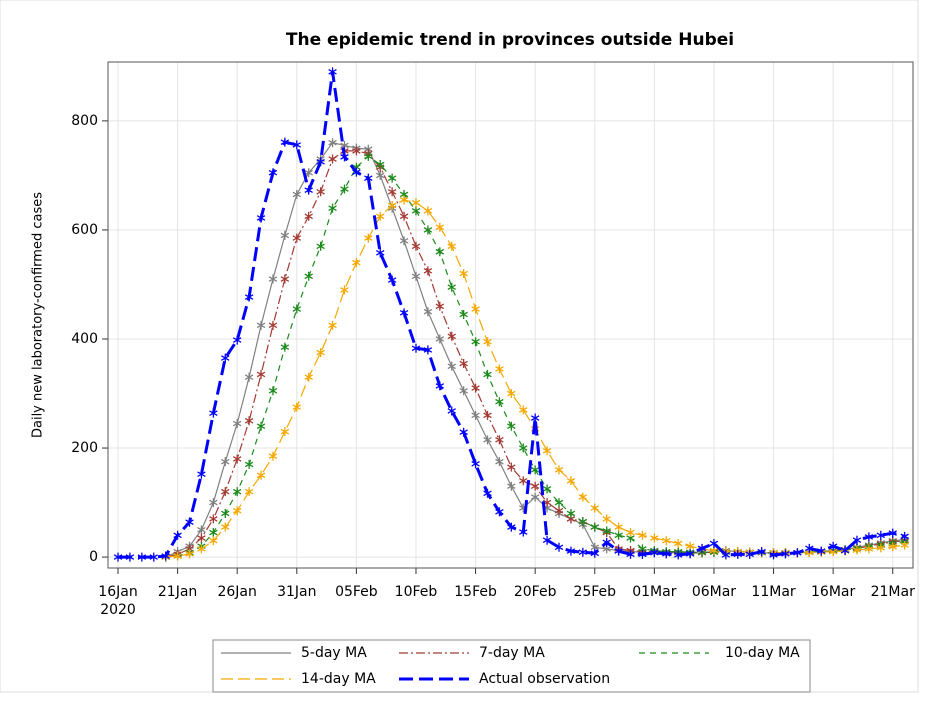 This screenshot has height=706, width=928. What do you see at coordinates (118, 610) in the screenshot?
I see `x-year-label: 2020` at bounding box center [118, 610].